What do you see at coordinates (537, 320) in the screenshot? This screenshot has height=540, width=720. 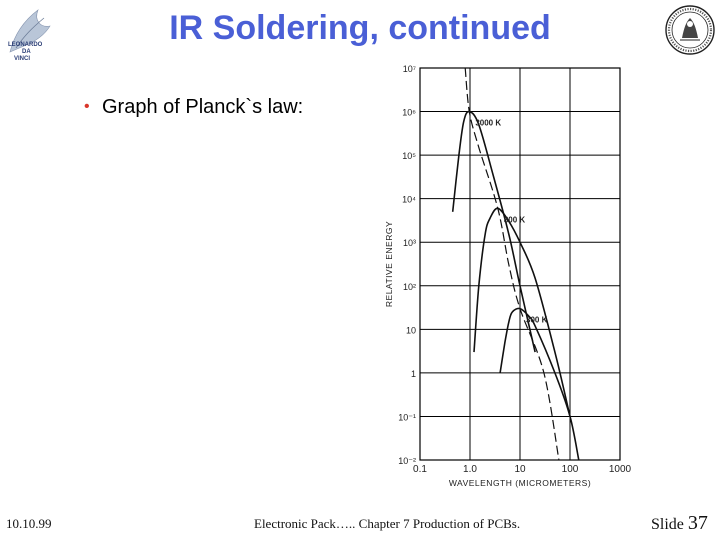 I see `series-label: 300 K` at bounding box center [537, 320].